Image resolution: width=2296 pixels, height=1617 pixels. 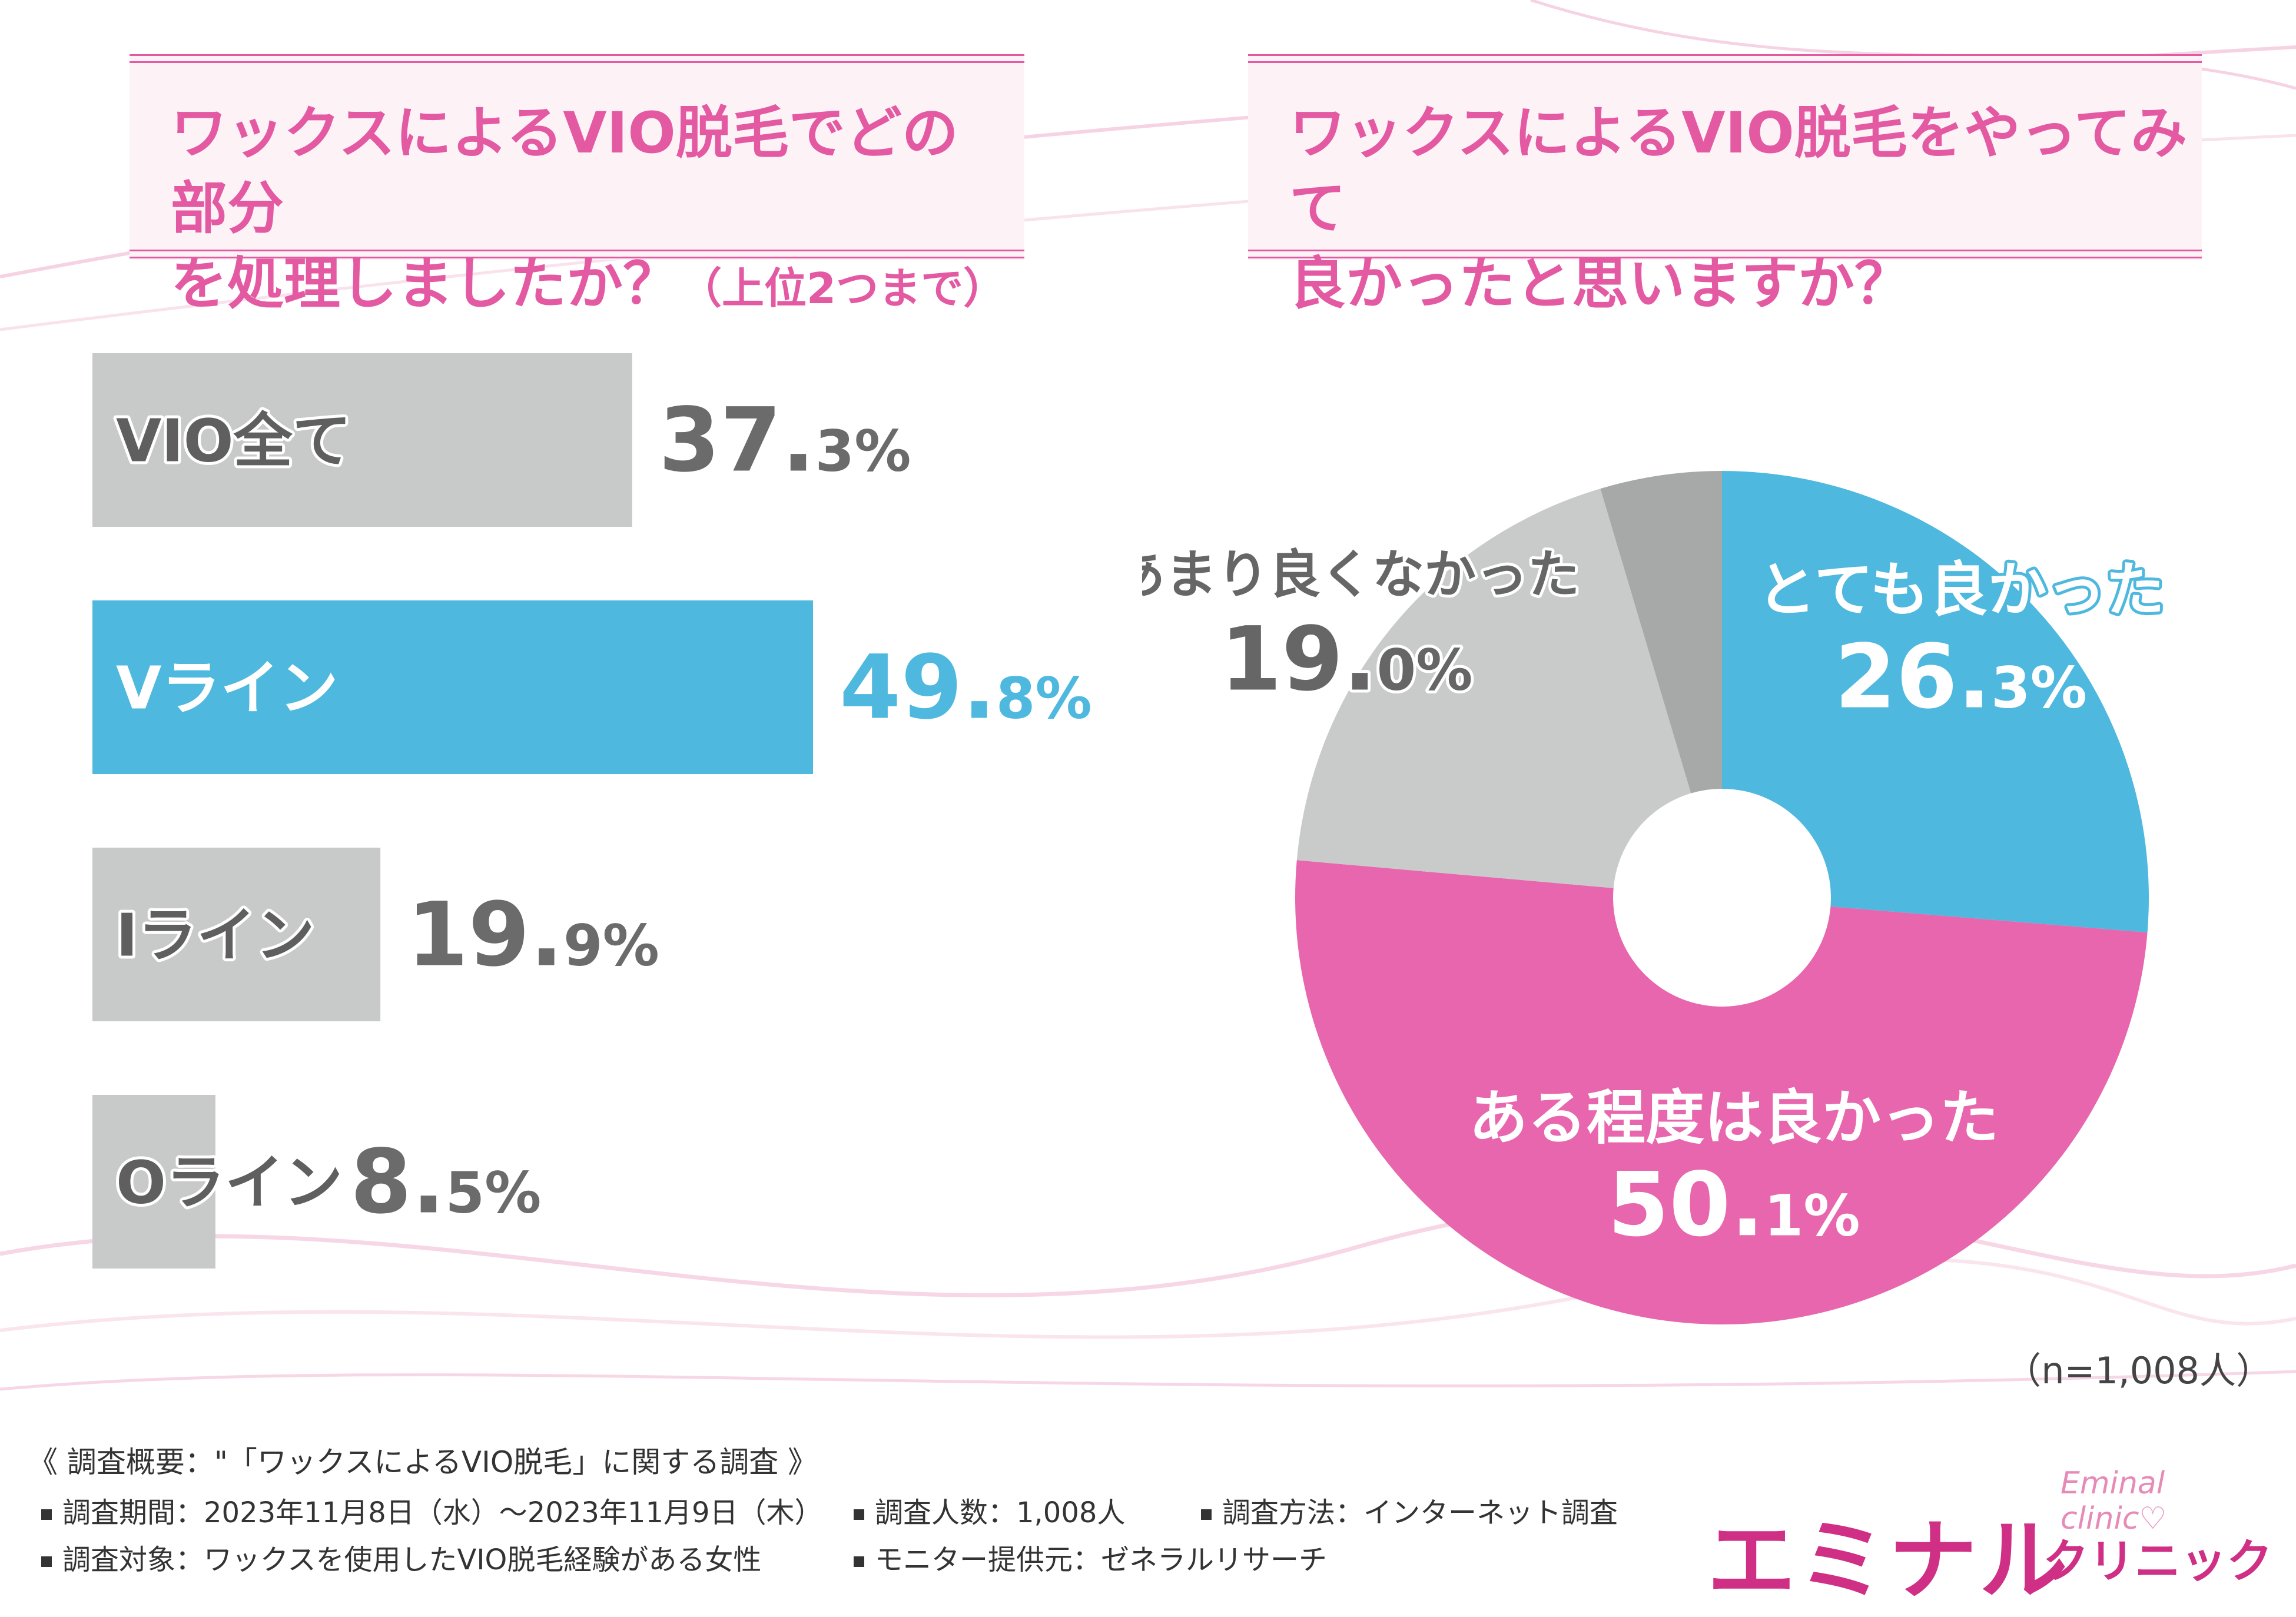 What do you see at coordinates (2138, 1371) in the screenshot?
I see `sample-size-note: （n=1,008人）` at bounding box center [2138, 1371].